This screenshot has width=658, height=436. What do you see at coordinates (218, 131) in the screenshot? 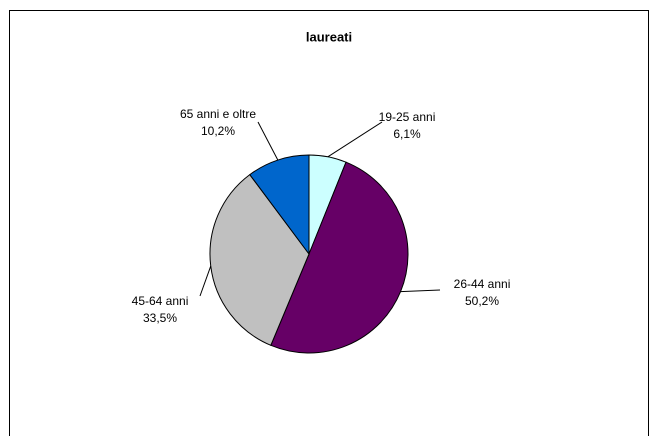
I see `slice-value-label: 10,2%` at bounding box center [218, 131].